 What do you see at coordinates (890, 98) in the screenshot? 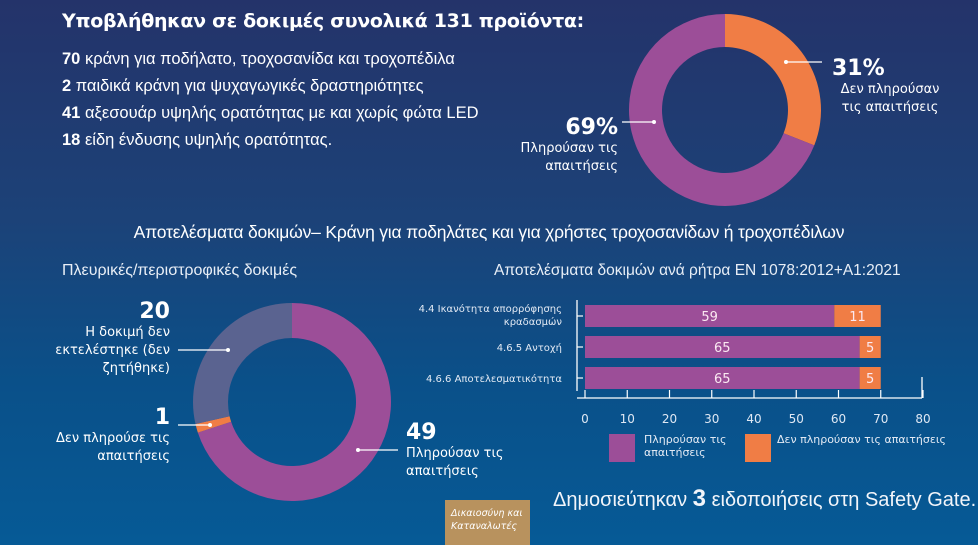
I see `fail-text: Δεν πληρούσαν τις απαιτήσεις` at bounding box center [890, 98].